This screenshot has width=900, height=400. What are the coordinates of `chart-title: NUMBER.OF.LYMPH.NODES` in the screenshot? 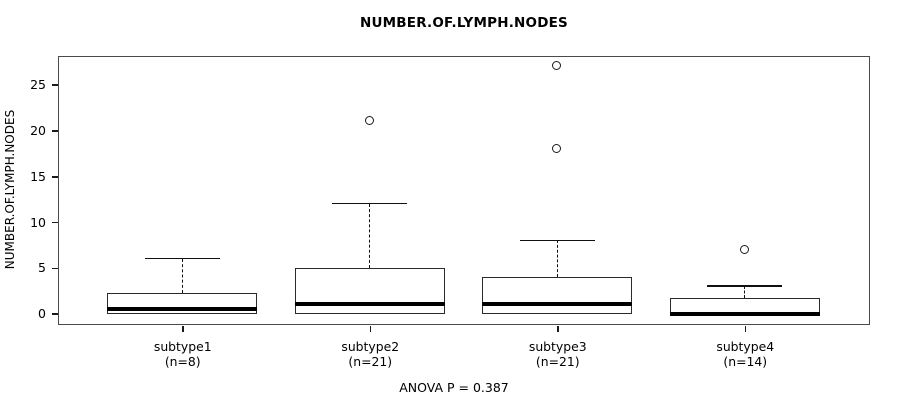 It's located at (464, 23).